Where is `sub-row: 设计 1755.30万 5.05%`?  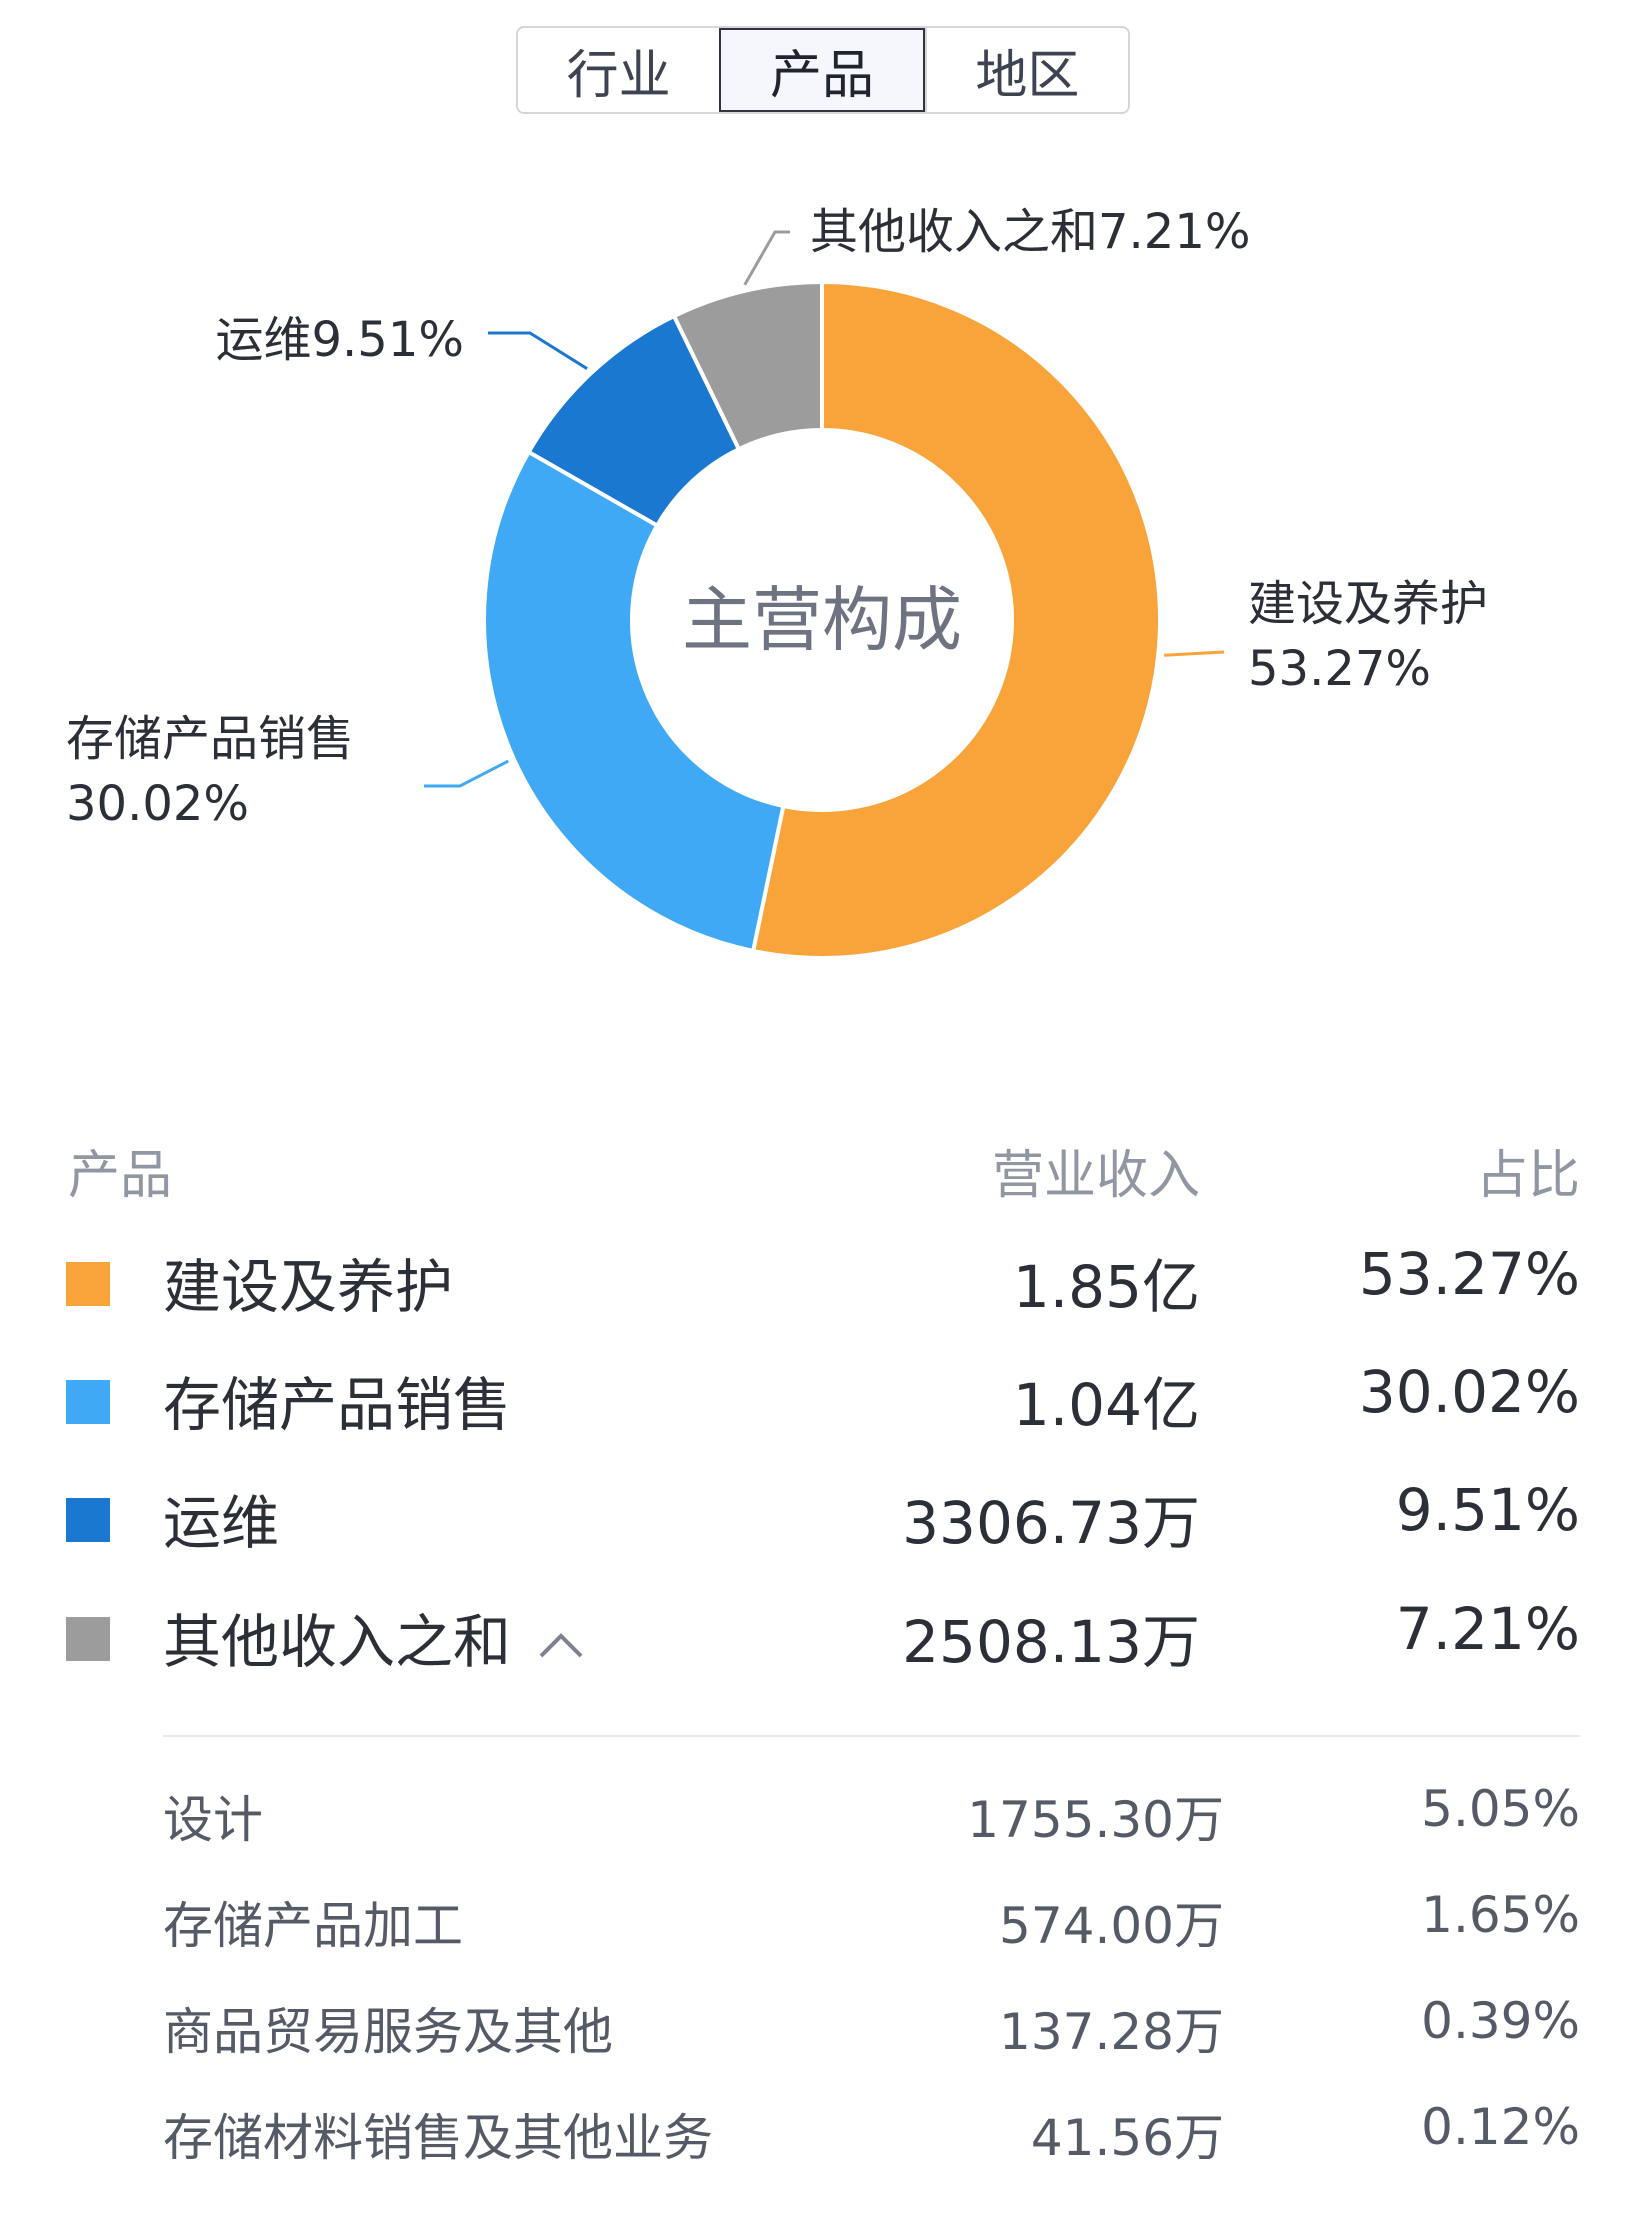
sub-row: 设计 1755.30万 5.05% is located at coordinates (822, 1815).